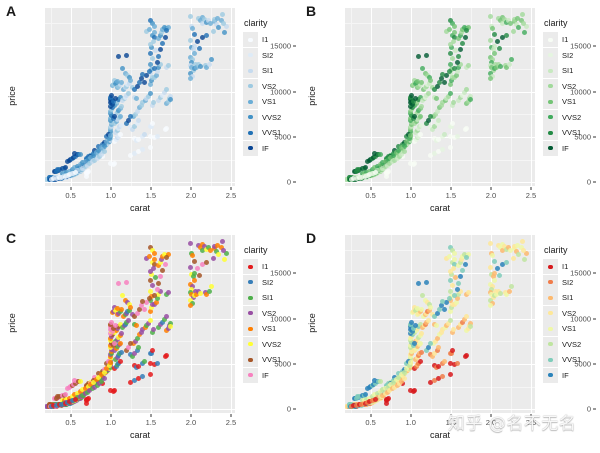  I want to click on legend-a: clarity I1 SI2 SI1 VS2 VS1 VVS2 VVS1 IF, so click(271, 87).